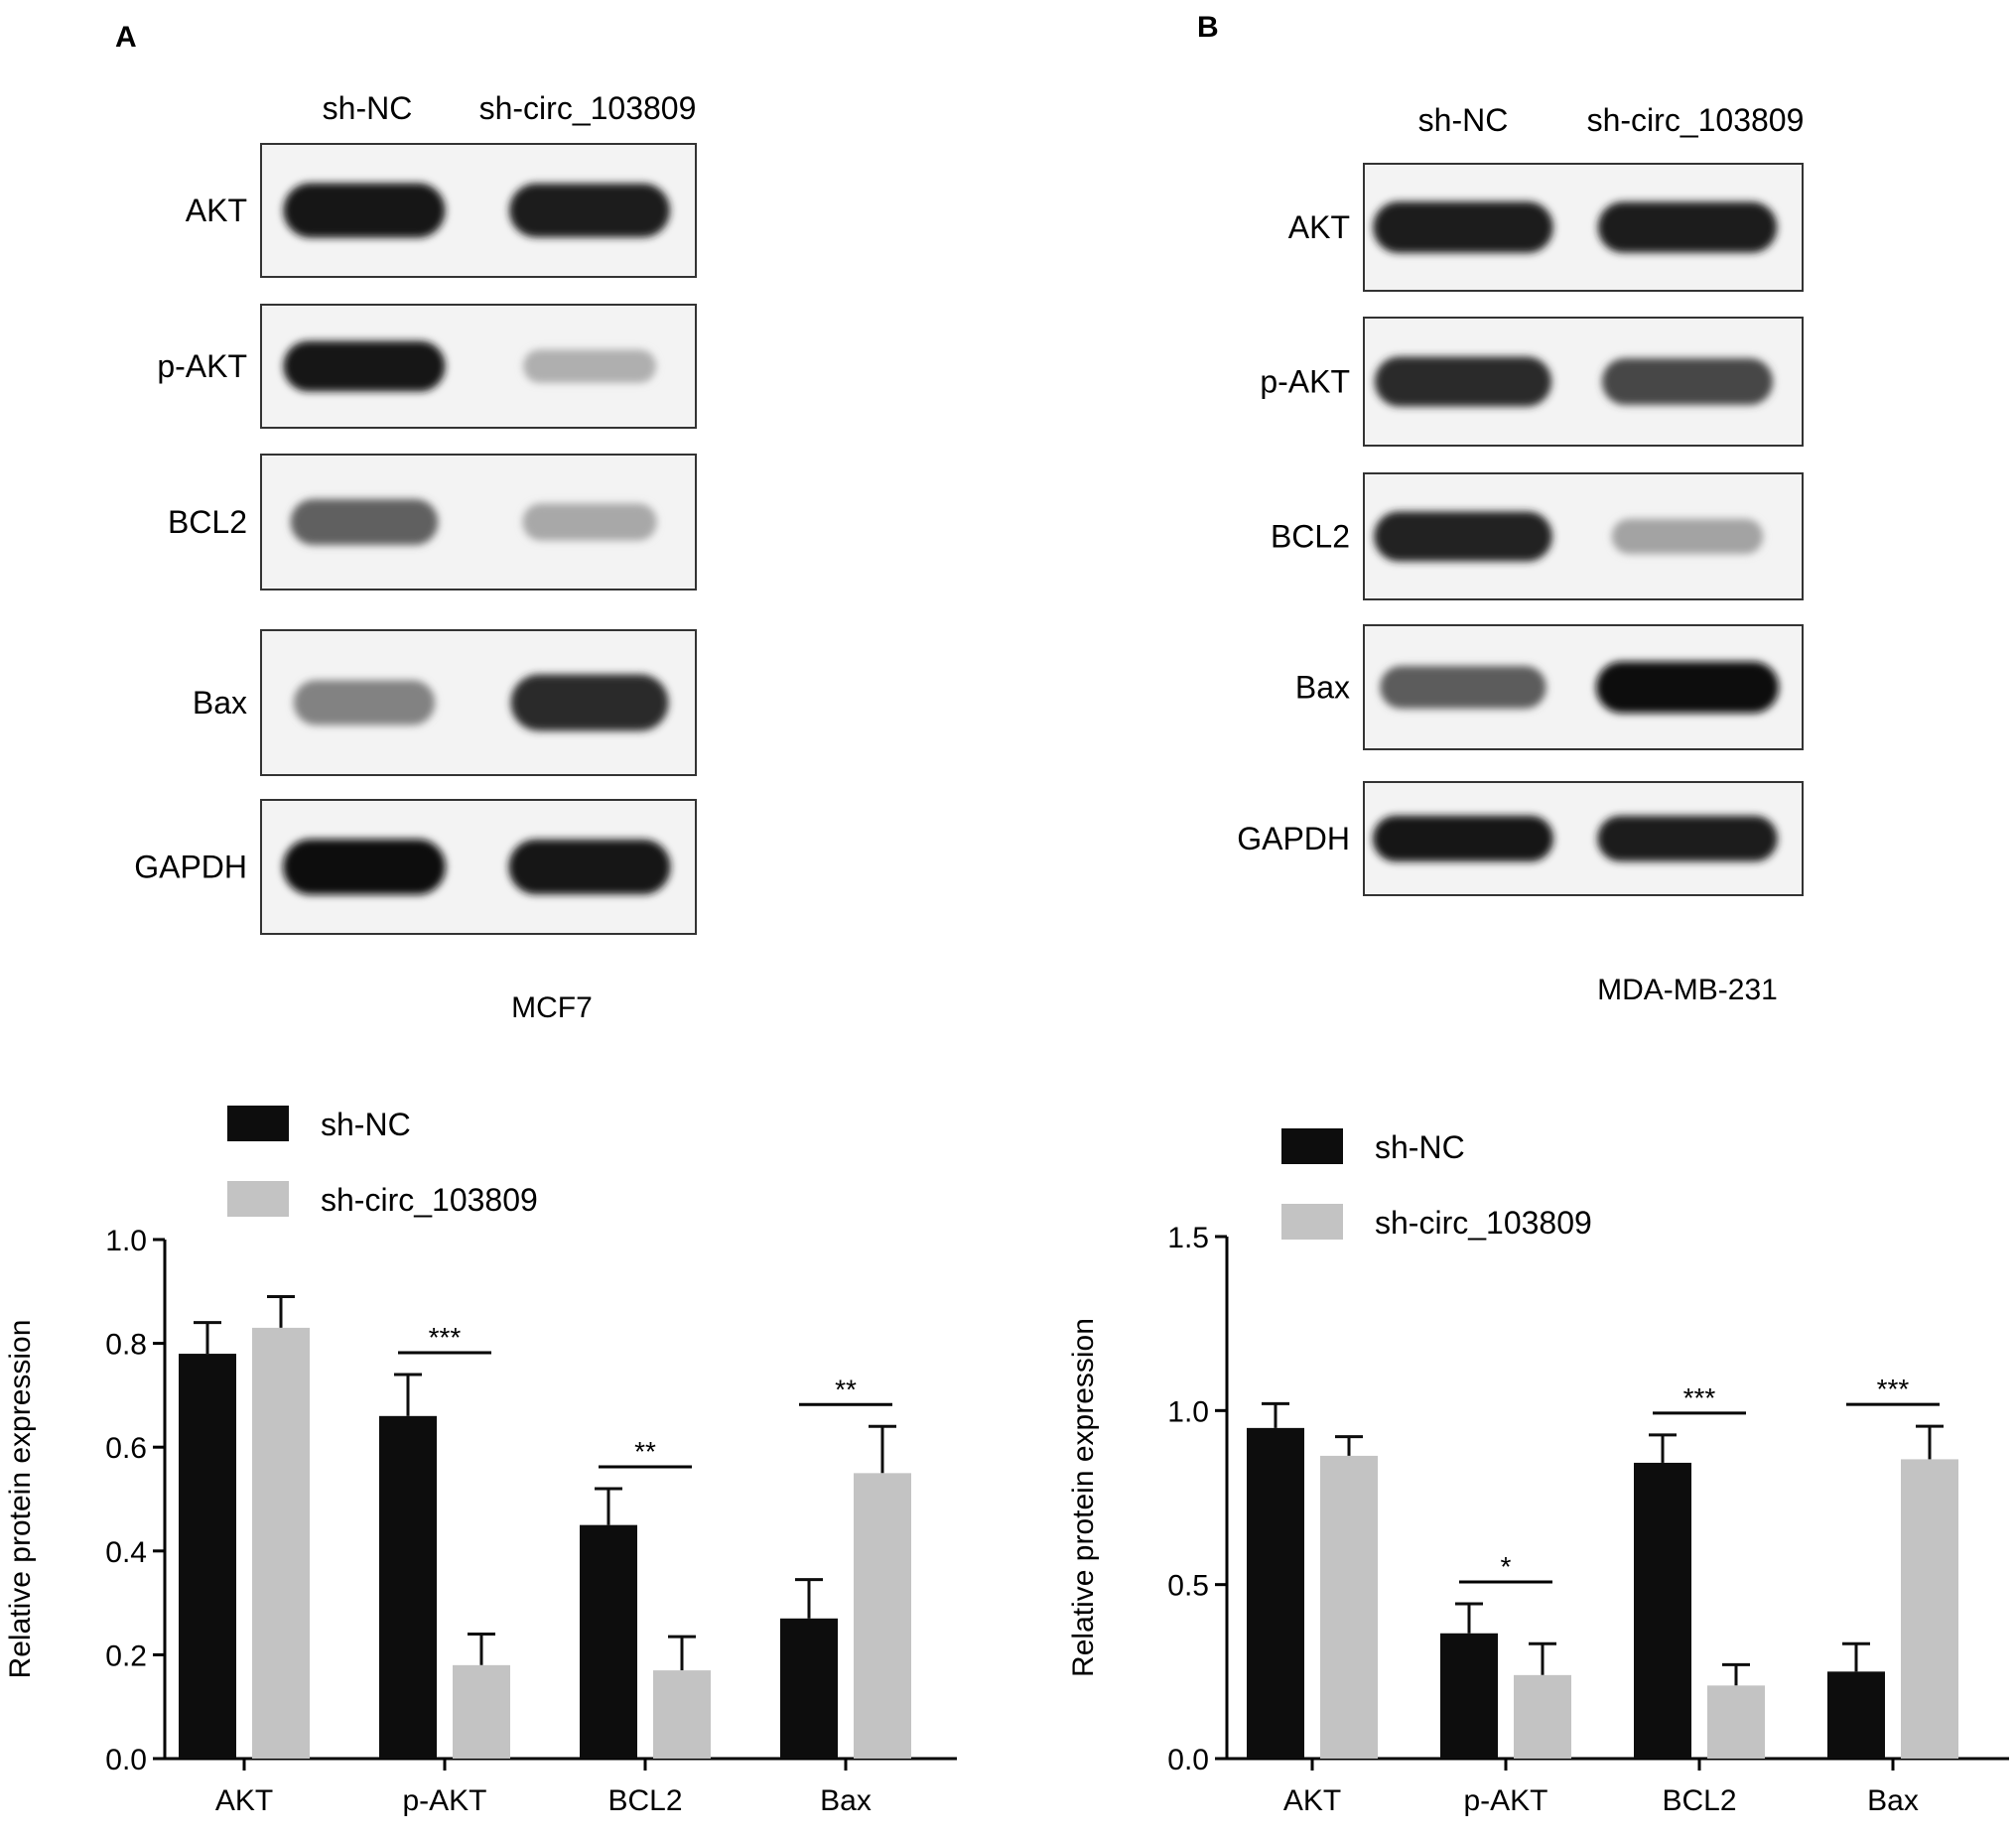  What do you see at coordinates (552, 1007) in the screenshot?
I see `panel-a-cell-line: MCF7` at bounding box center [552, 1007].